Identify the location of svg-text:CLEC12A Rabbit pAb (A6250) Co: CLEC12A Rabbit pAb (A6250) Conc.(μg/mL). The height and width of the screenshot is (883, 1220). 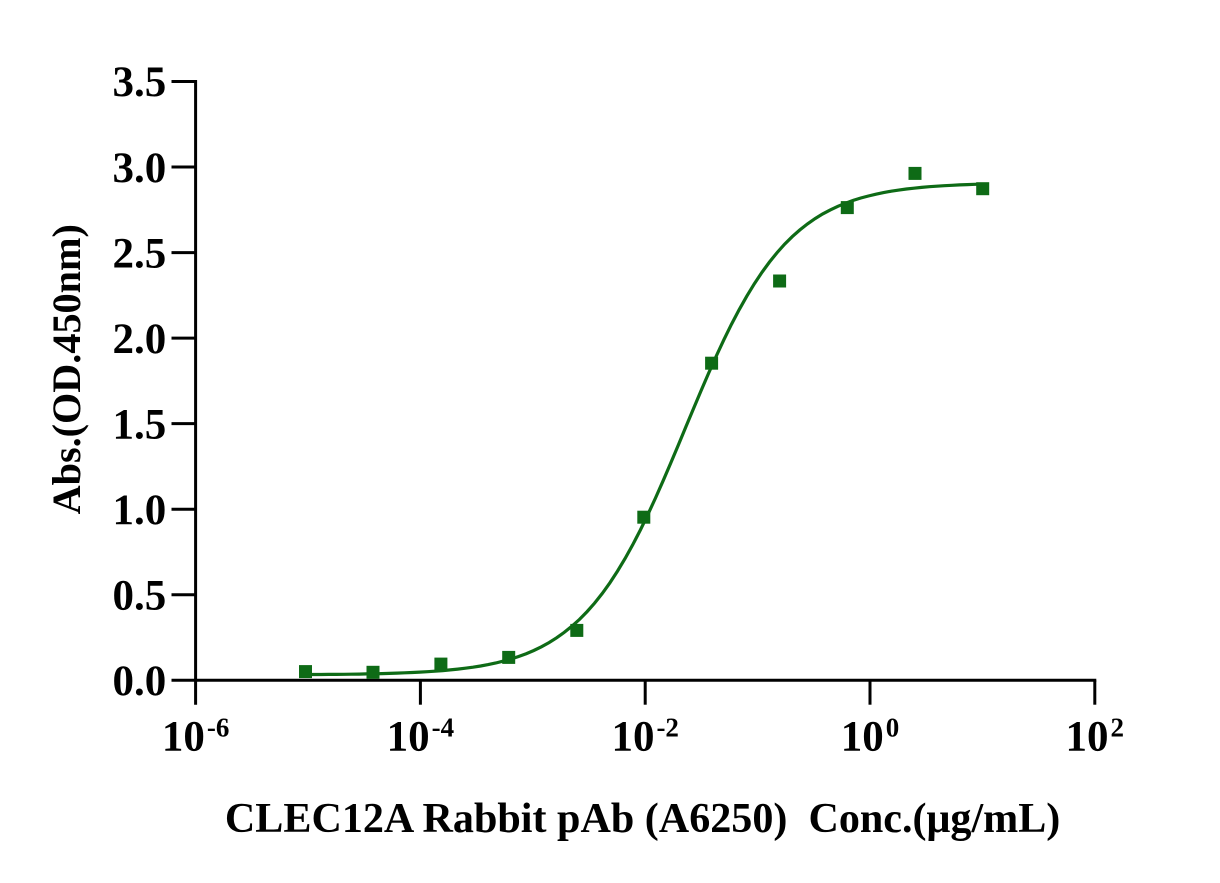
(642, 818).